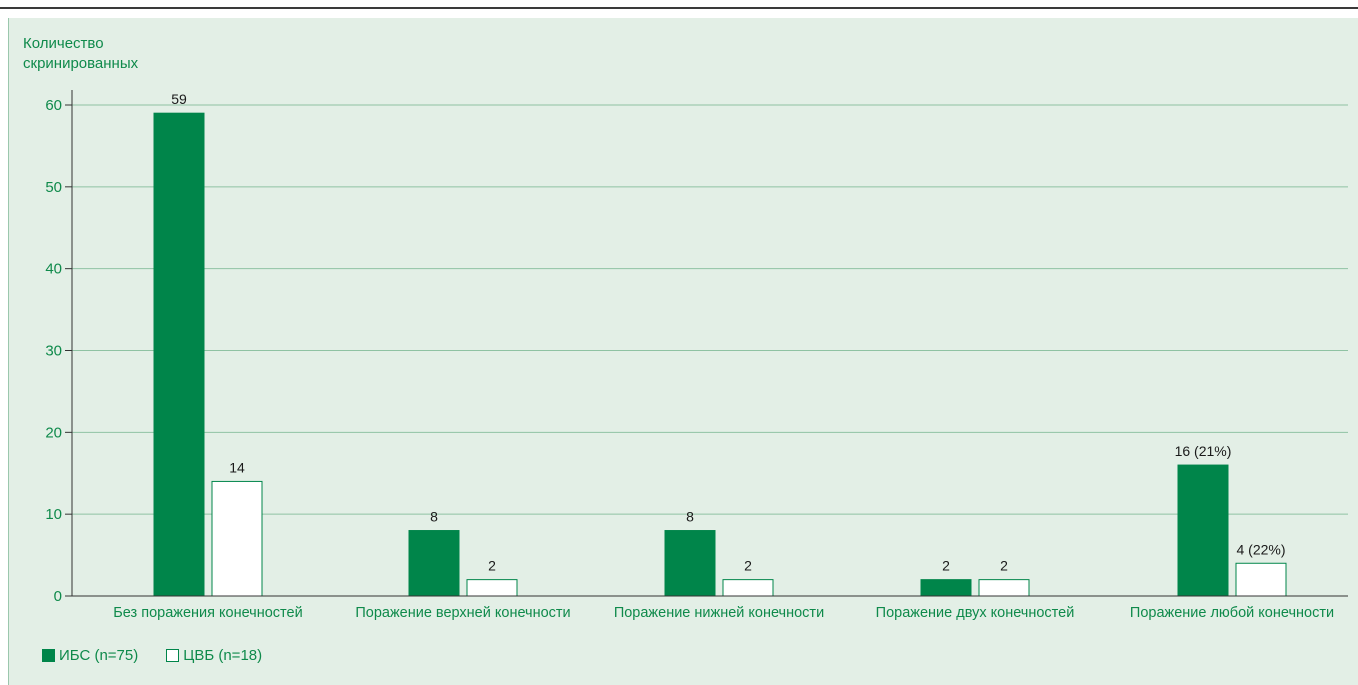  Describe the element at coordinates (53, 351) in the screenshot. I see `y-tick-label: 30` at that location.